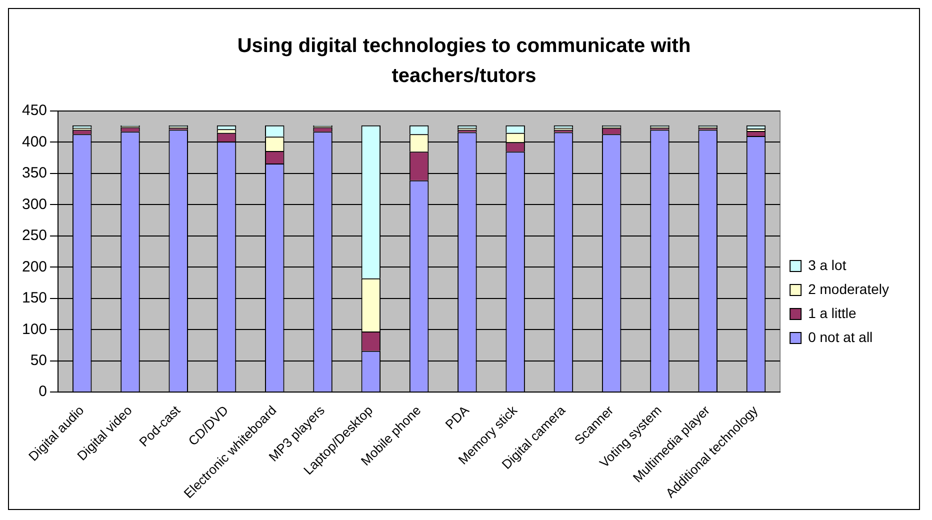 Image resolution: width=932 pixels, height=520 pixels. Describe the element at coordinates (35, 141) in the screenshot. I see `y-tick-label: 400` at that location.